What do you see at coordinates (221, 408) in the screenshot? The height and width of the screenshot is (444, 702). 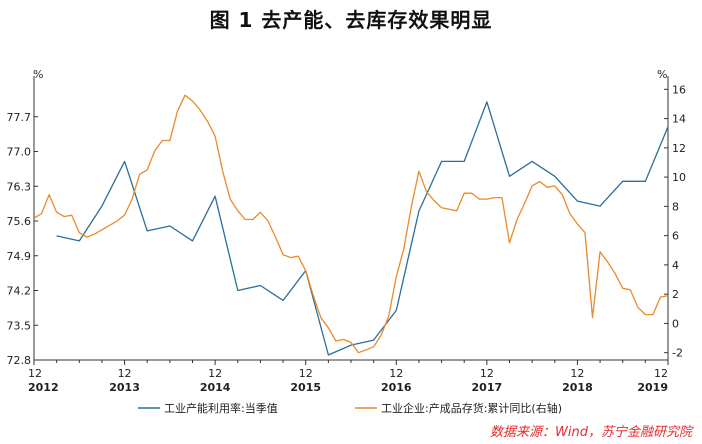 I see `legend-label: 工业产能利用率:当季值` at bounding box center [221, 408].